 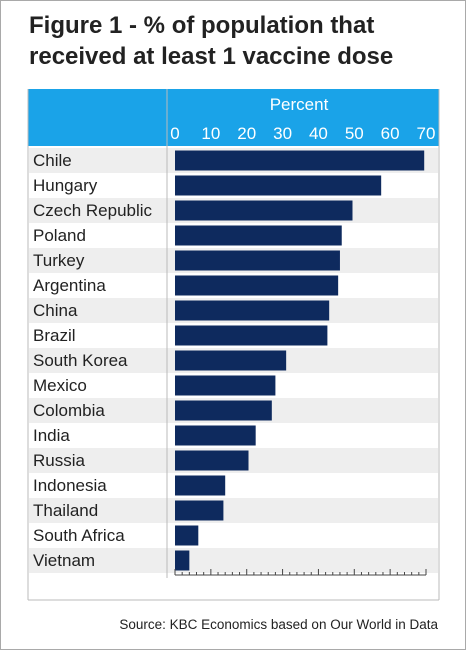 I want to click on x-axis, so click(x=300, y=572).